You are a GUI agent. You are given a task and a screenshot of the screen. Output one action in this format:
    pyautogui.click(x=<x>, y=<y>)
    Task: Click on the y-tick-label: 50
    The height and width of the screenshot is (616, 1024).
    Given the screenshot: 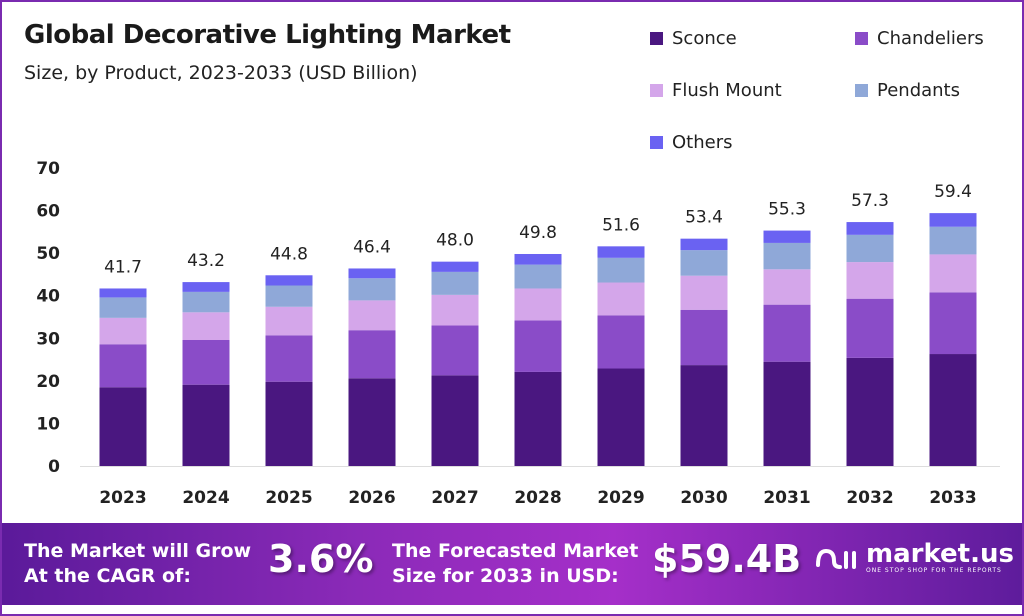 What is the action you would take?
    pyautogui.click(x=48, y=254)
    